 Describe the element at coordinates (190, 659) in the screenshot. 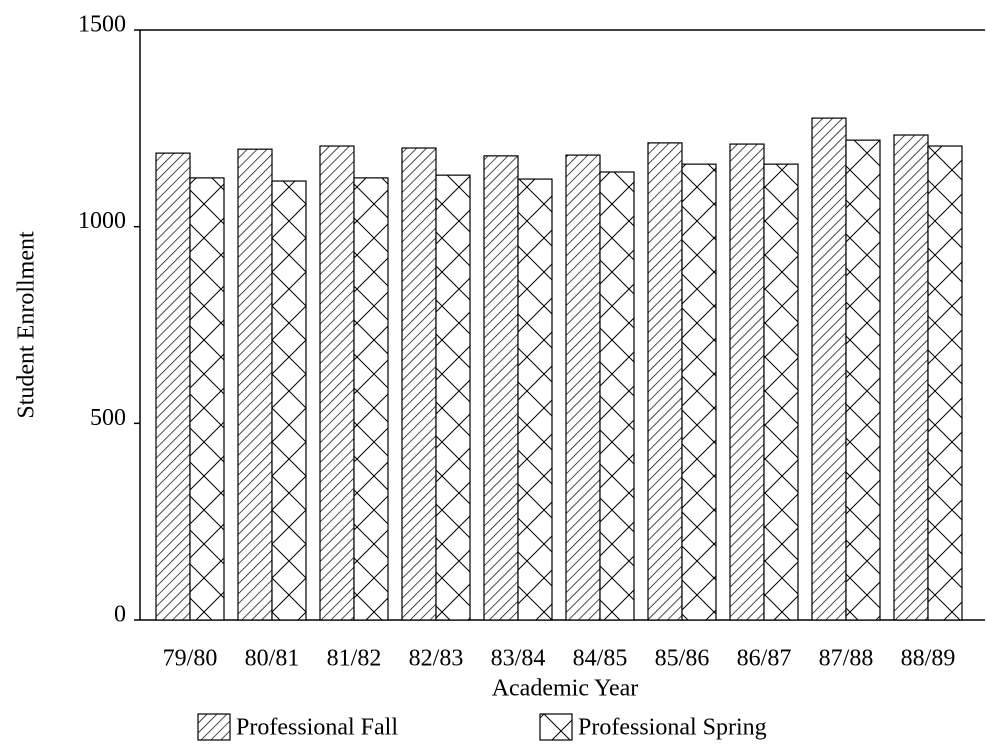

I see `x-tick-label: 79/80` at that location.